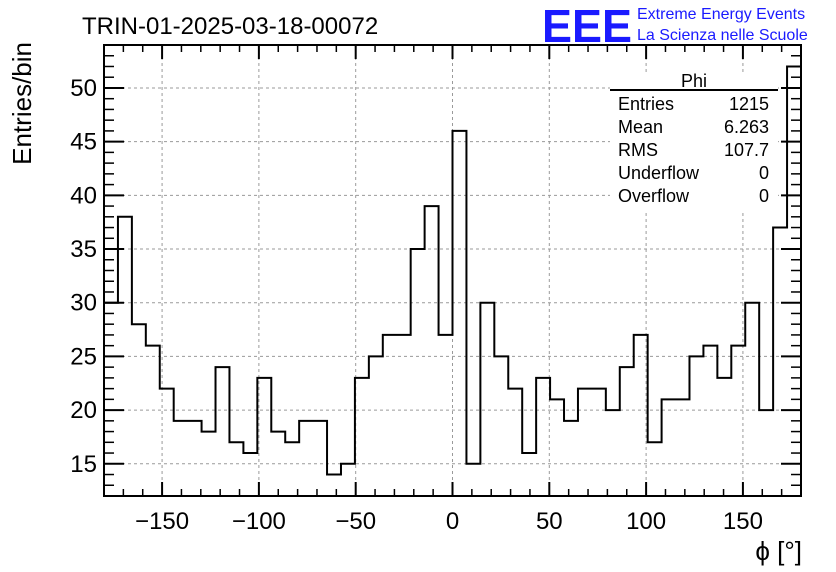 The width and height of the screenshot is (836, 572). Describe the element at coordinates (83, 142) in the screenshot. I see `y-tick-label: 45` at that location.